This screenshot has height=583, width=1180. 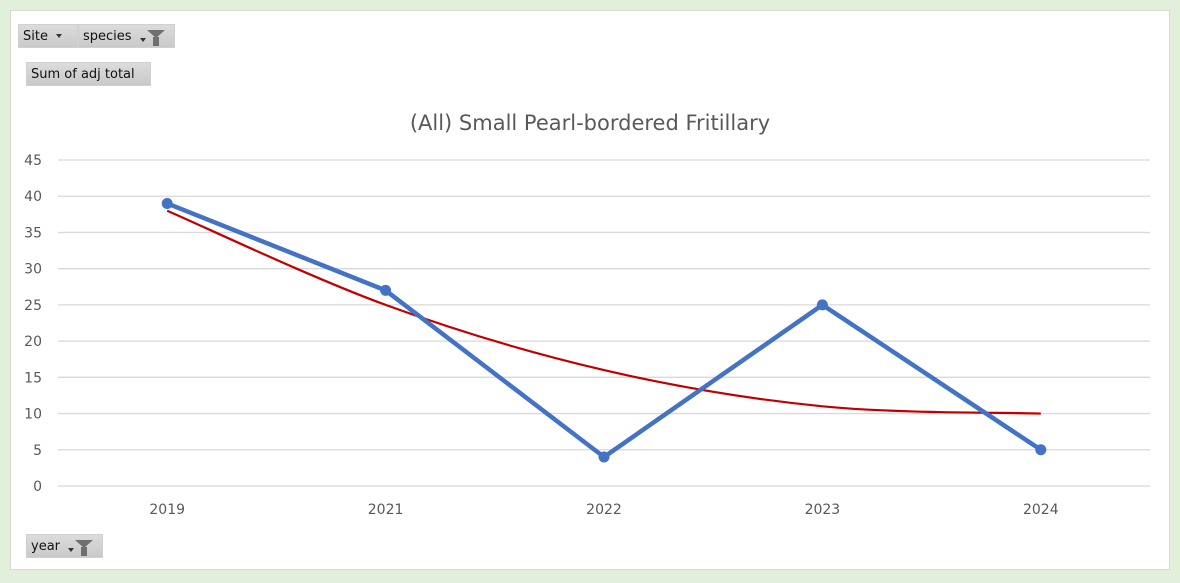 What do you see at coordinates (386, 510) in the screenshot?
I see `x-tick-label: 2021` at bounding box center [386, 510].